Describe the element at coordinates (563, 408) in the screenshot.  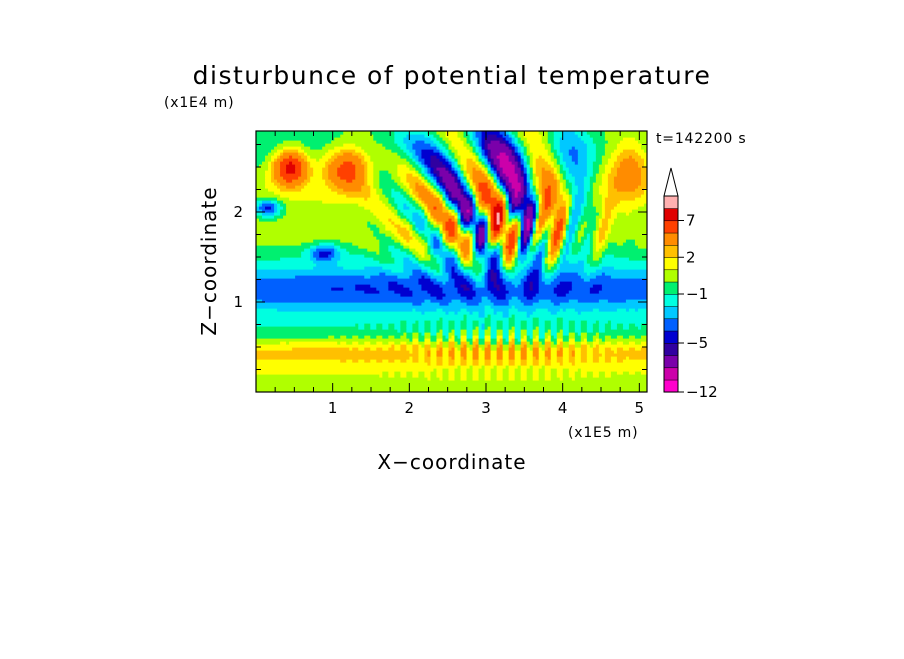
I see `x-tick-label: 4` at that location.